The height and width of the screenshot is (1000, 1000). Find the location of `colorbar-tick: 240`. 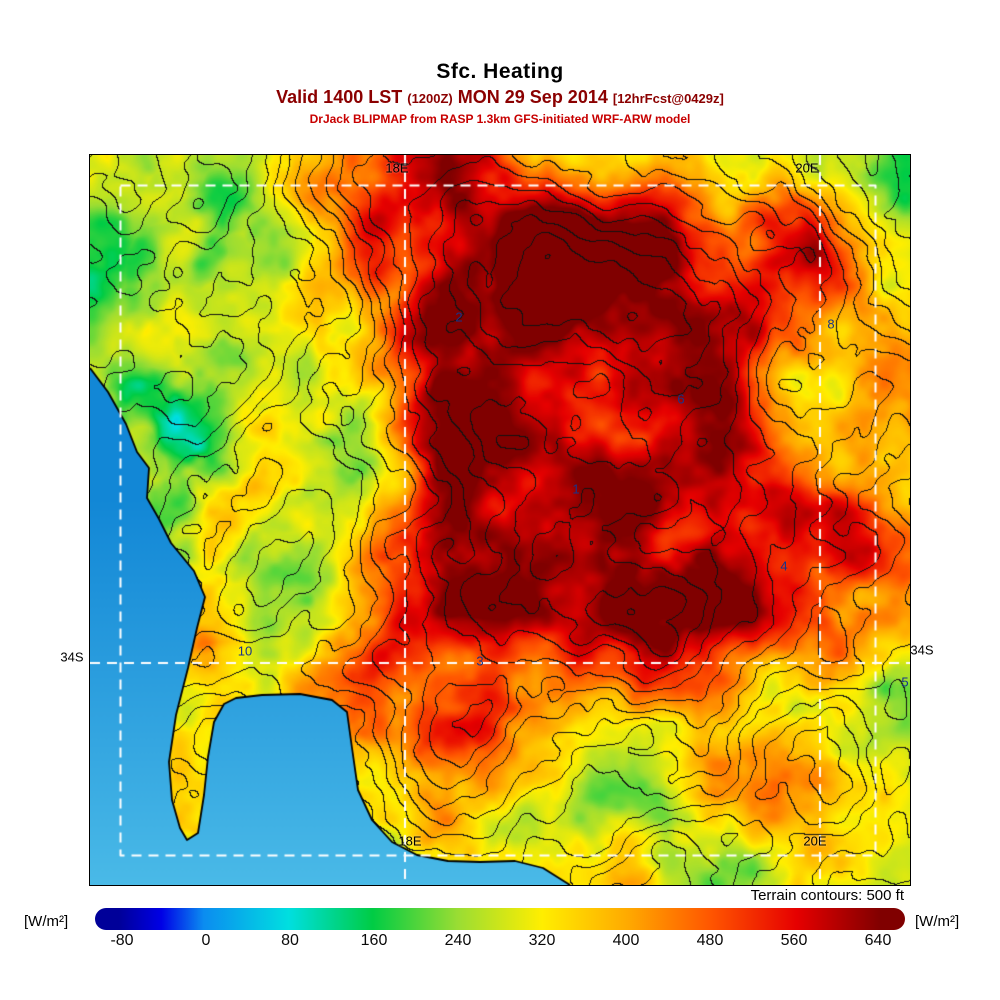

colorbar-tick: 240 is located at coordinates (458, 940).